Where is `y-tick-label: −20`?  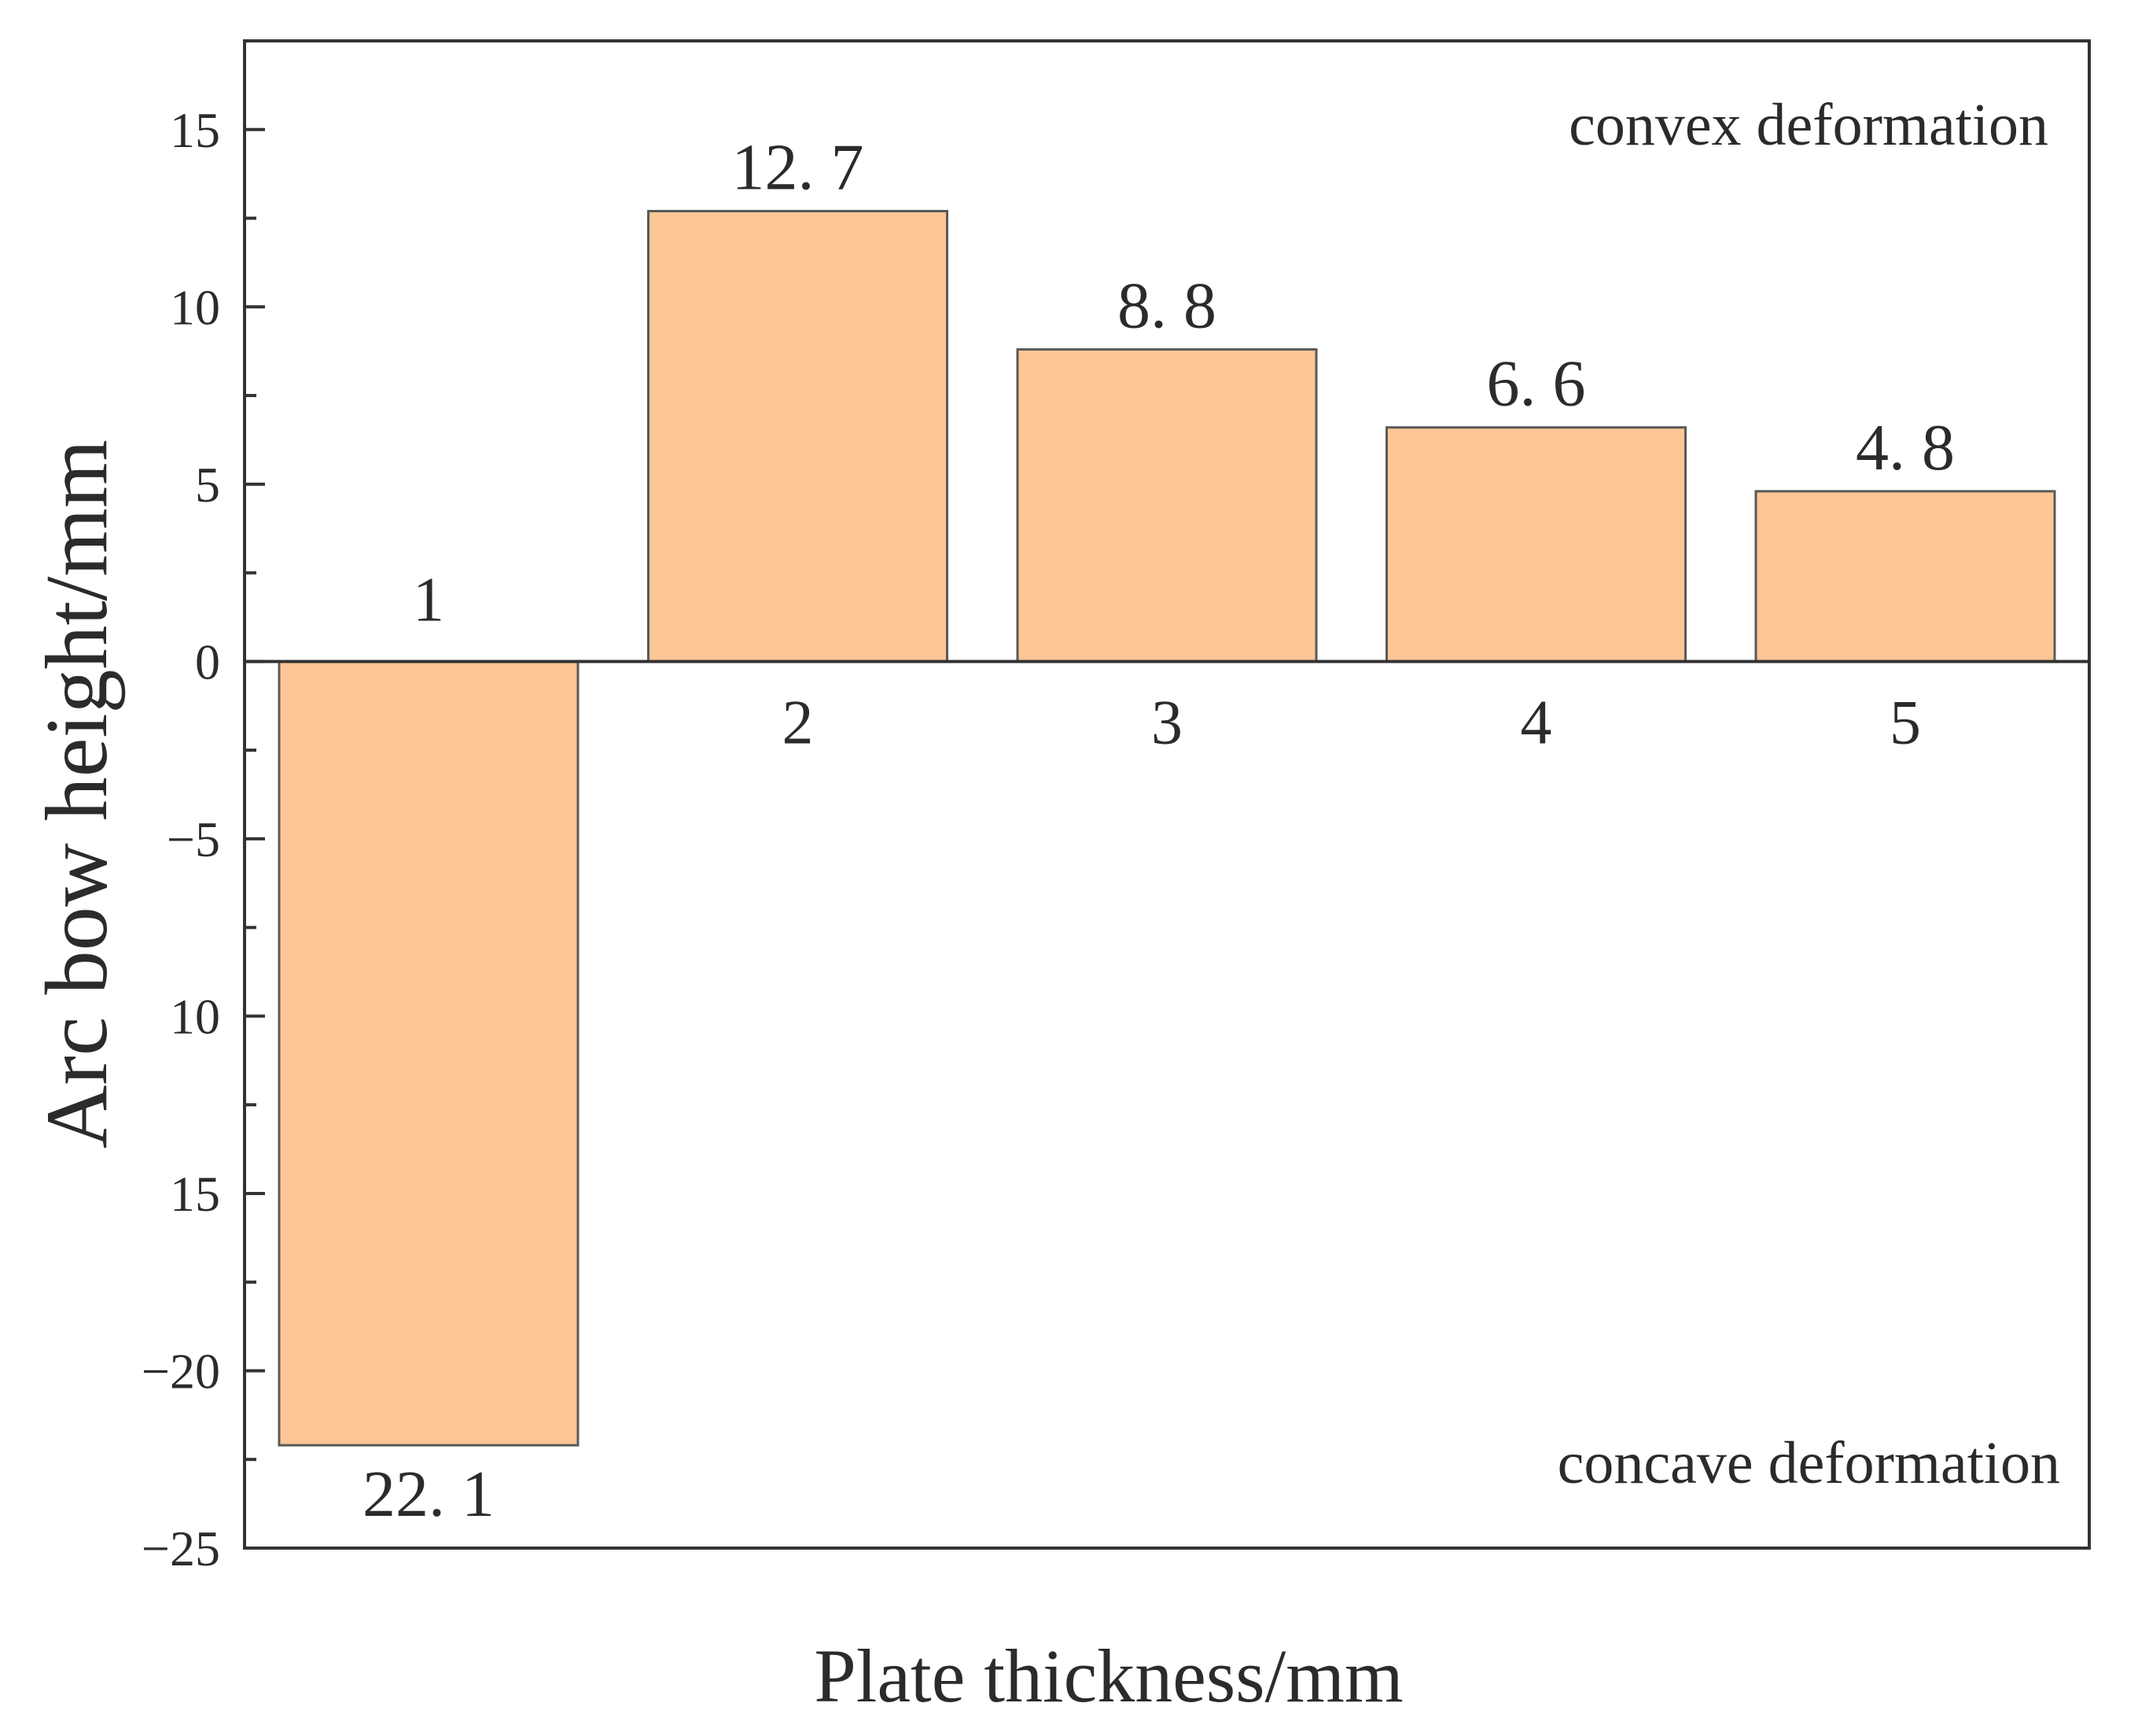
y-tick-label: −20 is located at coordinates (181, 1371).